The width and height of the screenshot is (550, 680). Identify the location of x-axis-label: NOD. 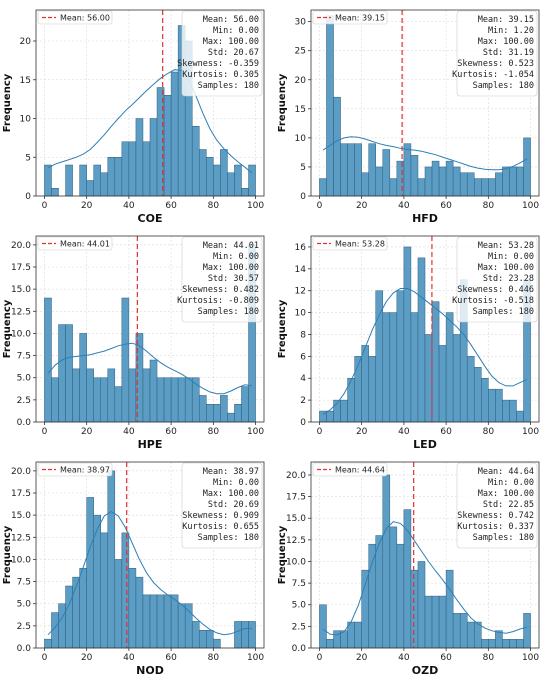
(150, 670).